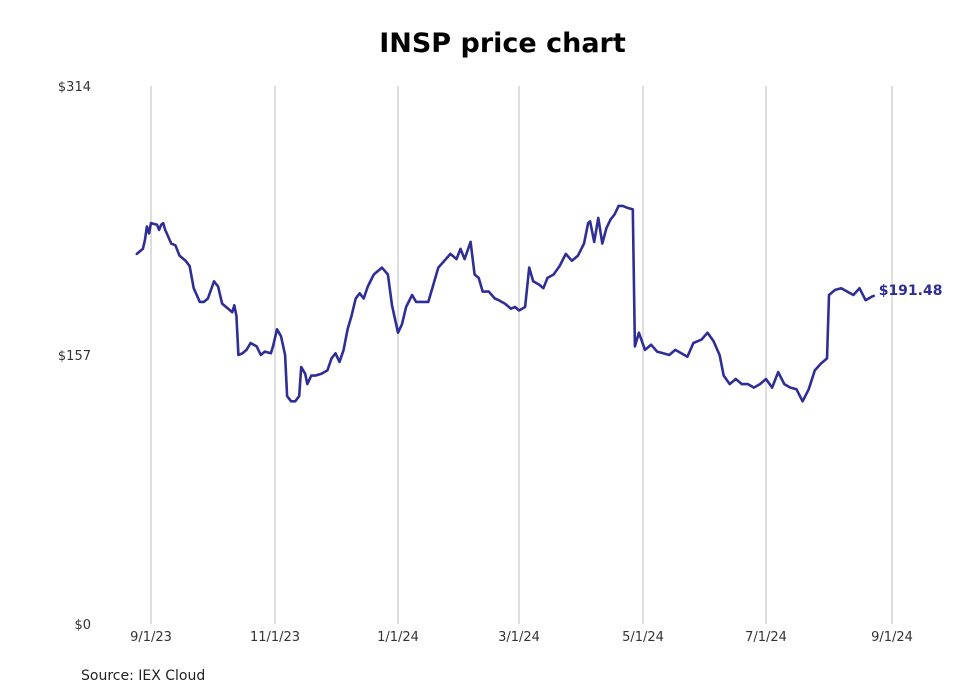 This screenshot has height=699, width=980. I want to click on y-axis-ticks: $314 $157 $0, so click(74, 356).